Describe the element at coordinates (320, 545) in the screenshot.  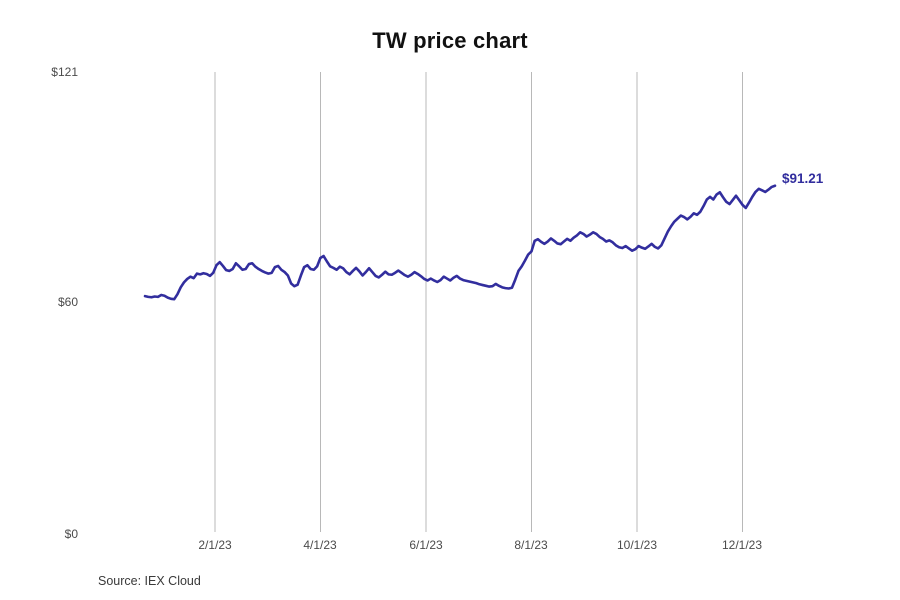
I see `x-axis-tick-label: 4/1/23` at that location.